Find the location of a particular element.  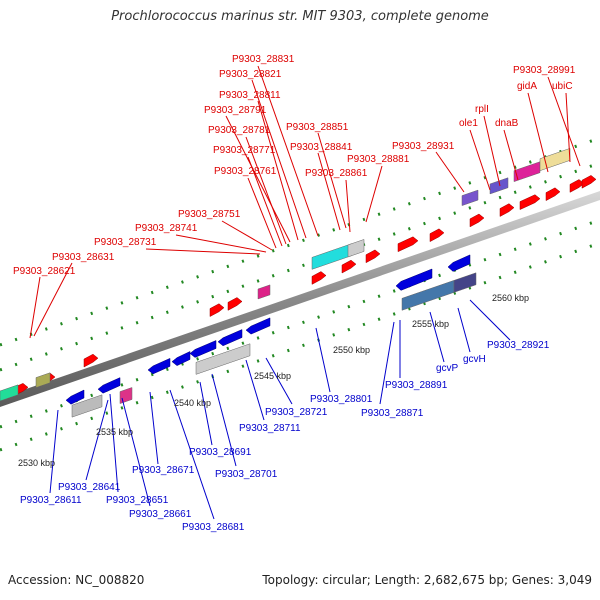

label-p9303-28991: P9303_28991 is located at coordinates (544, 70).